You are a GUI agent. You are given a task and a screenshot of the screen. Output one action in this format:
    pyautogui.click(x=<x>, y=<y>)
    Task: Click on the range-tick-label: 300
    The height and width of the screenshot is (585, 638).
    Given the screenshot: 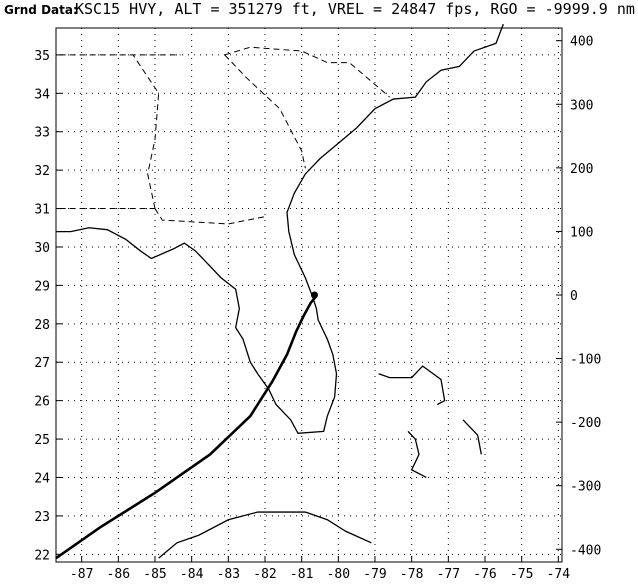 What is the action you would take?
    pyautogui.click(x=581, y=105)
    